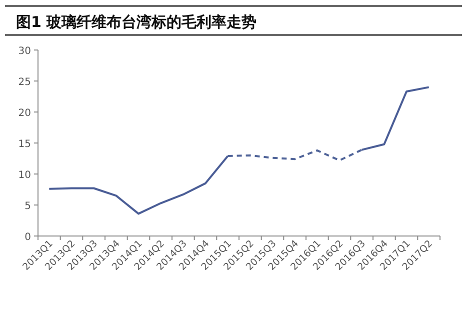 The height and width of the screenshot is (309, 470). I want to click on y-tick-label: 0, so click(27, 237).